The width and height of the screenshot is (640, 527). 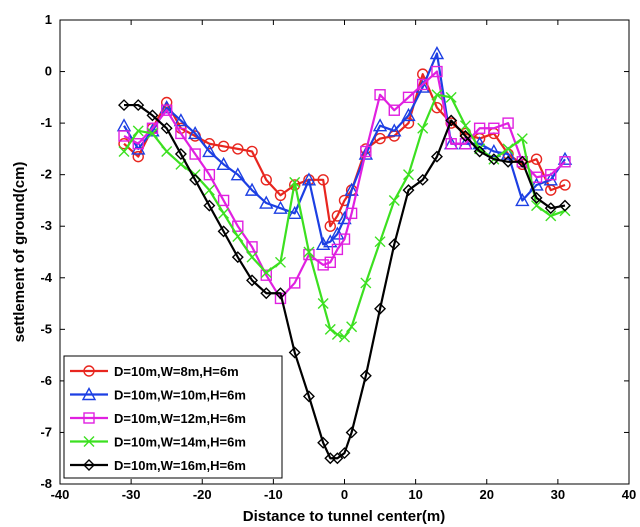 I want to click on y-tick-label: 1, so click(x=48, y=19).